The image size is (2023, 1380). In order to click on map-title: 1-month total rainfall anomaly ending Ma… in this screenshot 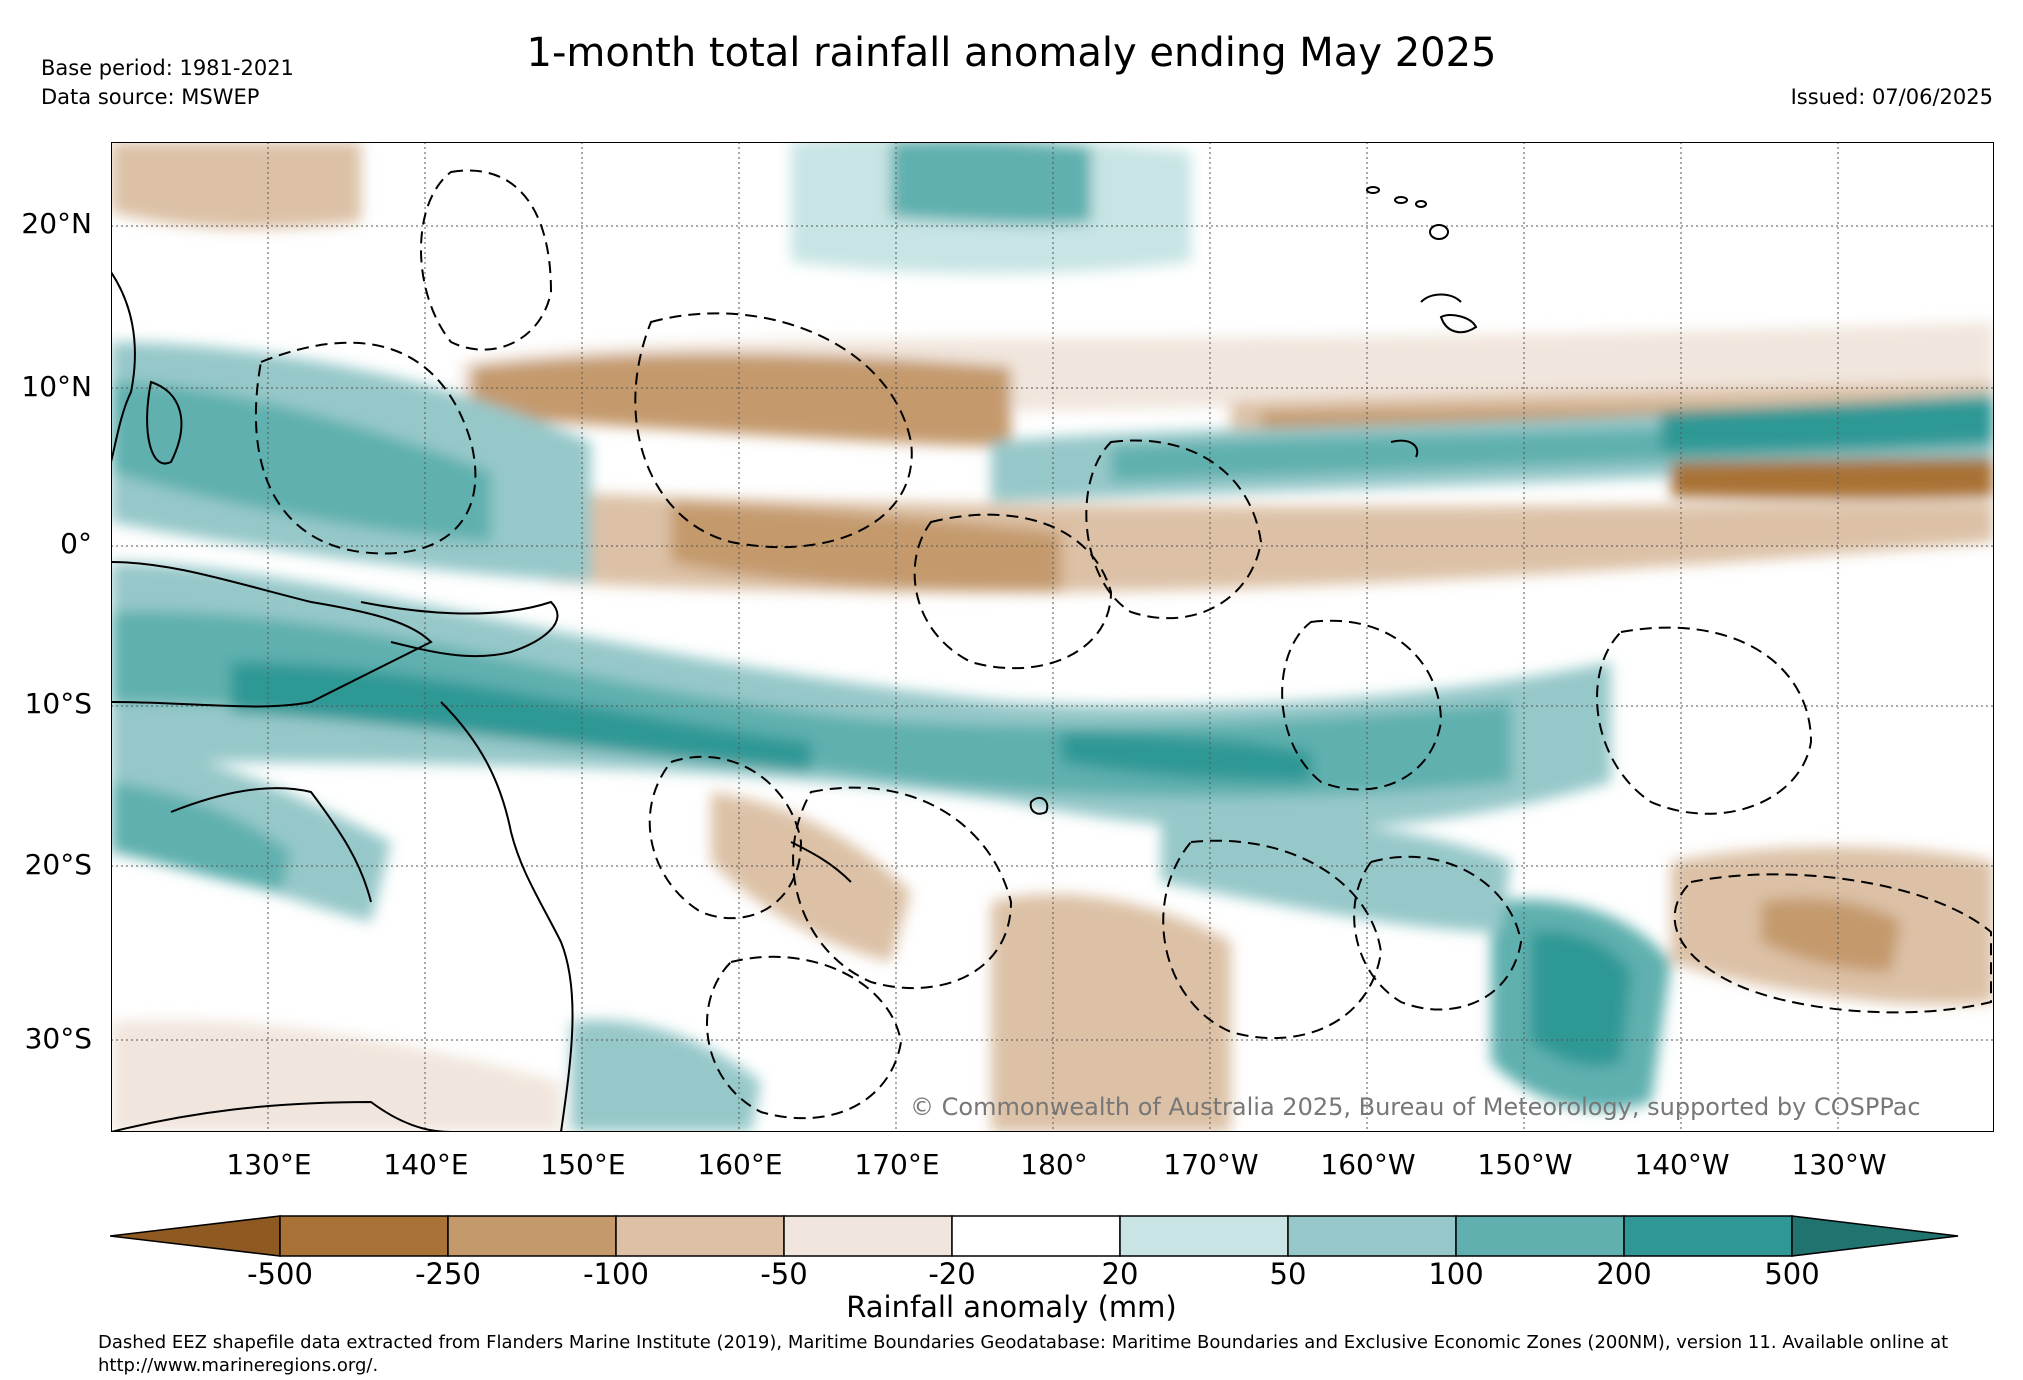, I will do `click(1011, 53)`.